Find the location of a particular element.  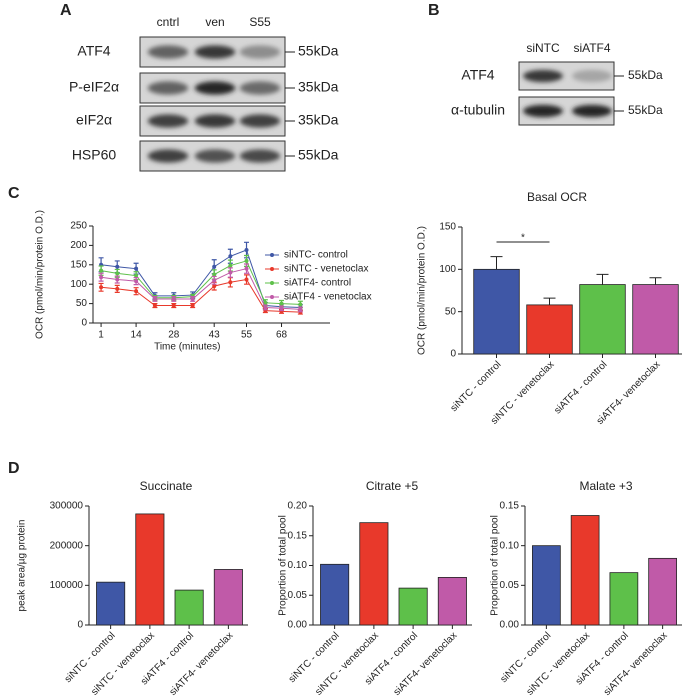

y-tick-label: 0.20 is located at coordinates (298, 506).